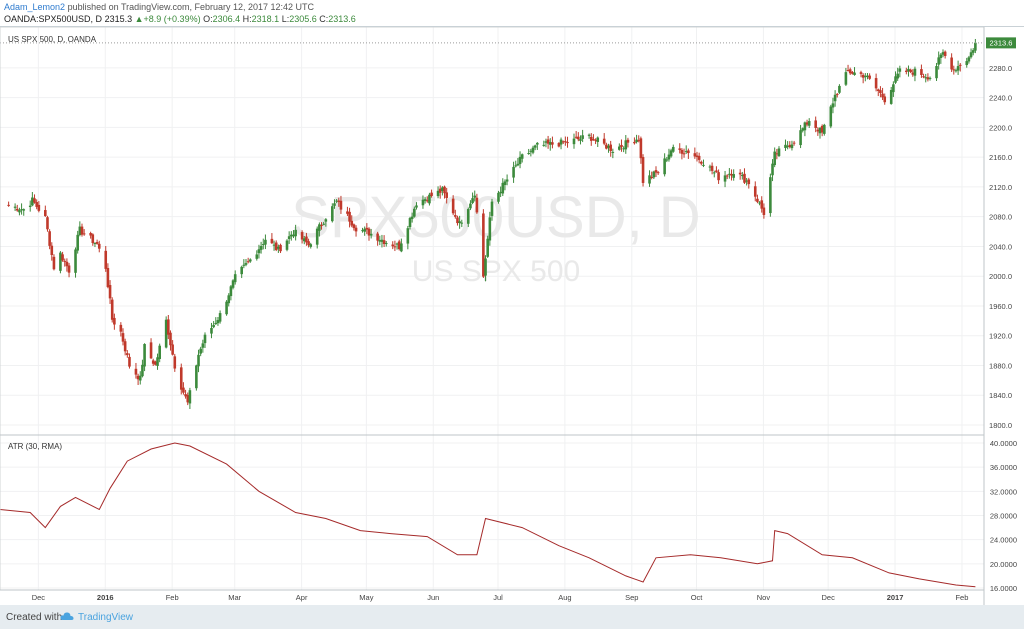 This screenshot has width=1024, height=629. I want to click on tradingview-brand: TradingView, so click(106, 617).